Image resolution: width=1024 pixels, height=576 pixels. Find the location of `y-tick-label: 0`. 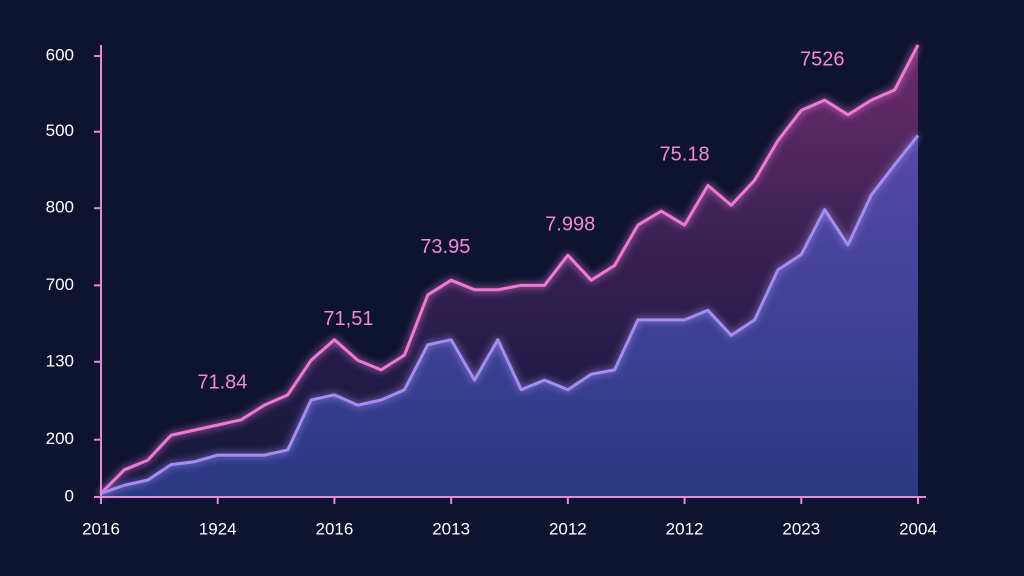

y-tick-label: 0 is located at coordinates (69, 495).